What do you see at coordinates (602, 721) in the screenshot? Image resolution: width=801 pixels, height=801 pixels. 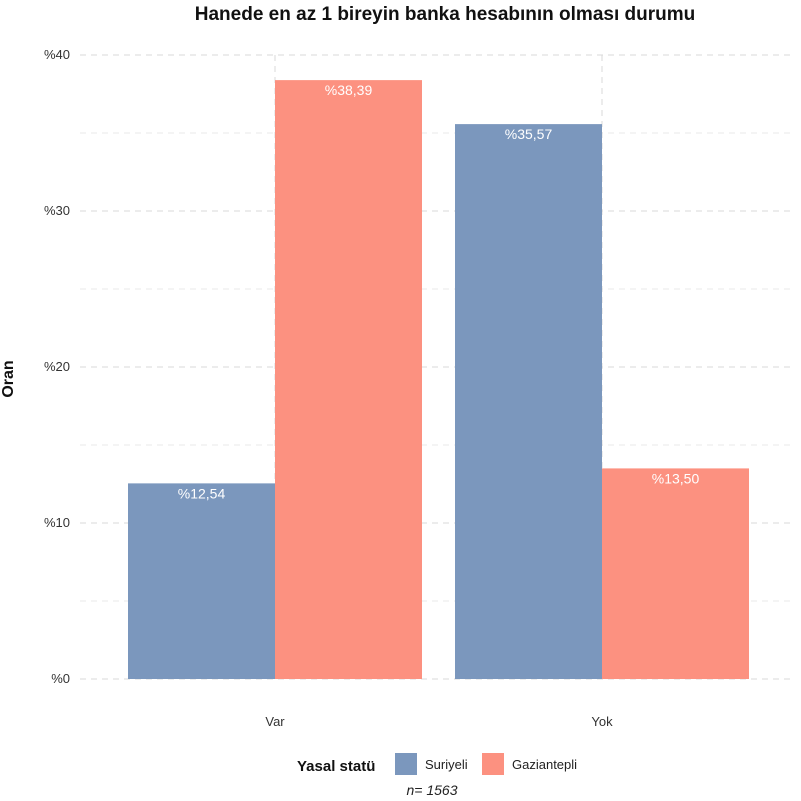 I see `x-tick-label: Yok` at bounding box center [602, 721].